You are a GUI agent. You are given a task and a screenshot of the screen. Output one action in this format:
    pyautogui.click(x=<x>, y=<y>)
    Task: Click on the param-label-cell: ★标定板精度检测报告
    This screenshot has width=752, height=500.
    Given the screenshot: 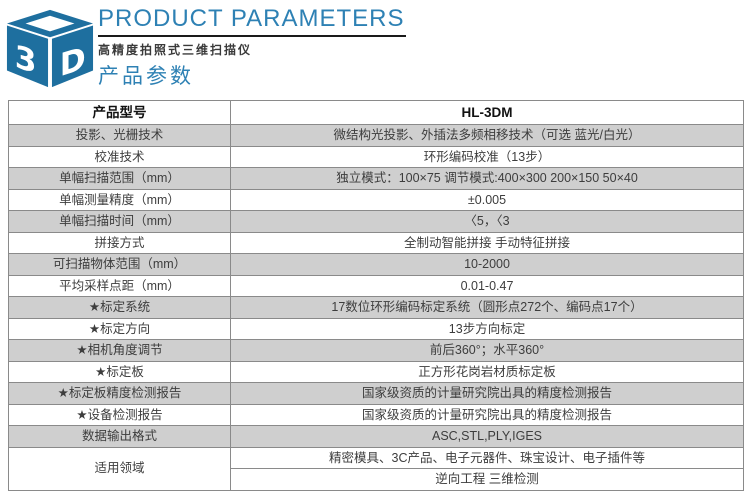 What is the action you would take?
    pyautogui.click(x=119, y=393)
    